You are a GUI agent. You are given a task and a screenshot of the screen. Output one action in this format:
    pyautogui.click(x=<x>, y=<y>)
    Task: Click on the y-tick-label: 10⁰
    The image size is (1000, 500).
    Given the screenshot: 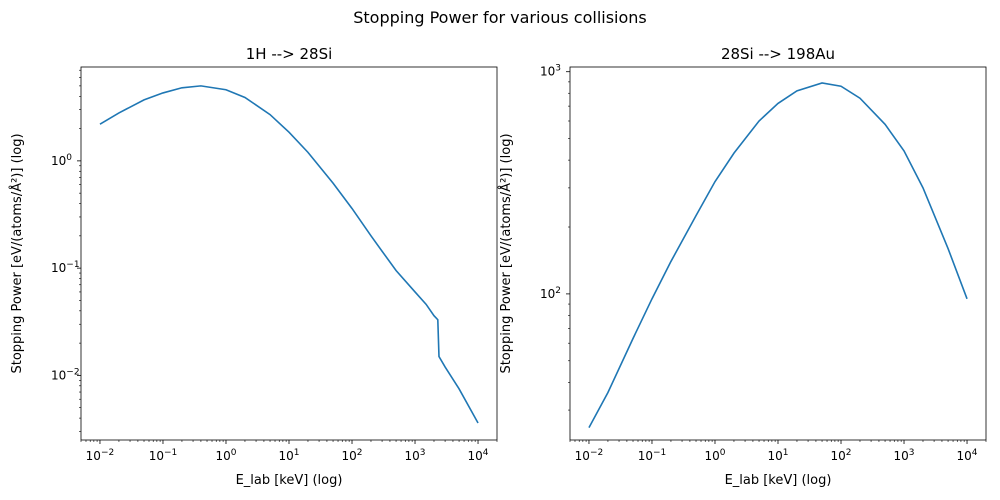 What is the action you would take?
    pyautogui.click(x=61, y=160)
    